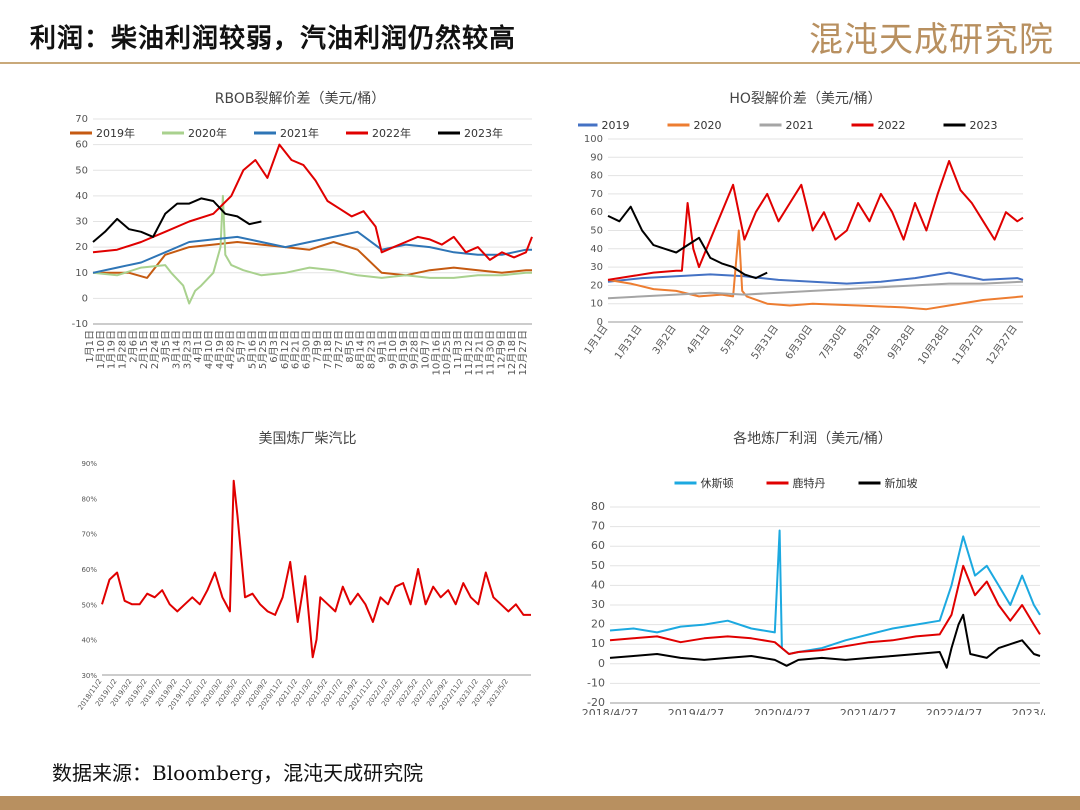  What do you see at coordinates (89, 464) in the screenshot?
I see `chart-2-ytick-label: 90%` at bounding box center [89, 464].